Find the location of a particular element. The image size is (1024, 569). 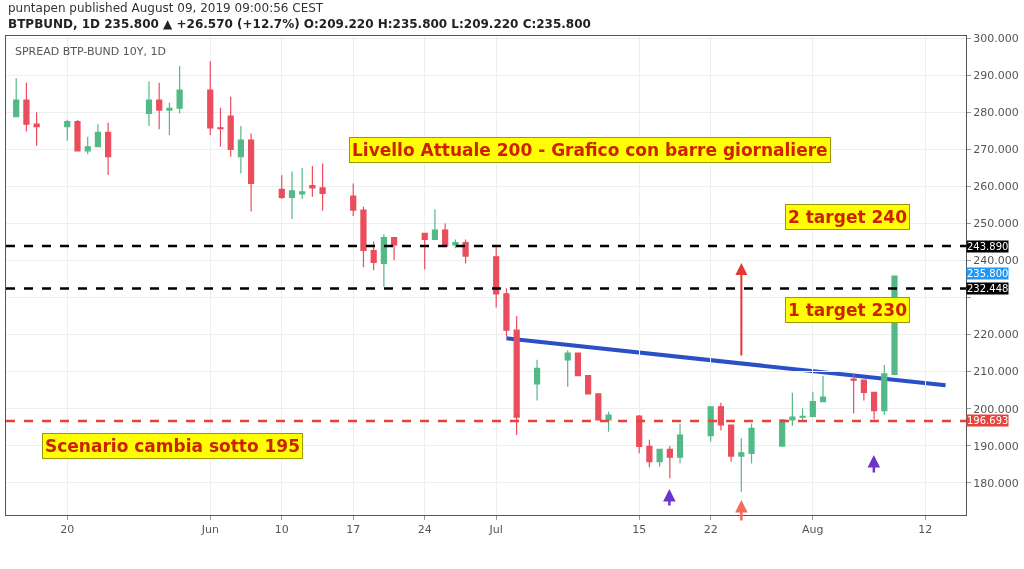

x-tick-label: 15 is located at coordinates (639, 530).